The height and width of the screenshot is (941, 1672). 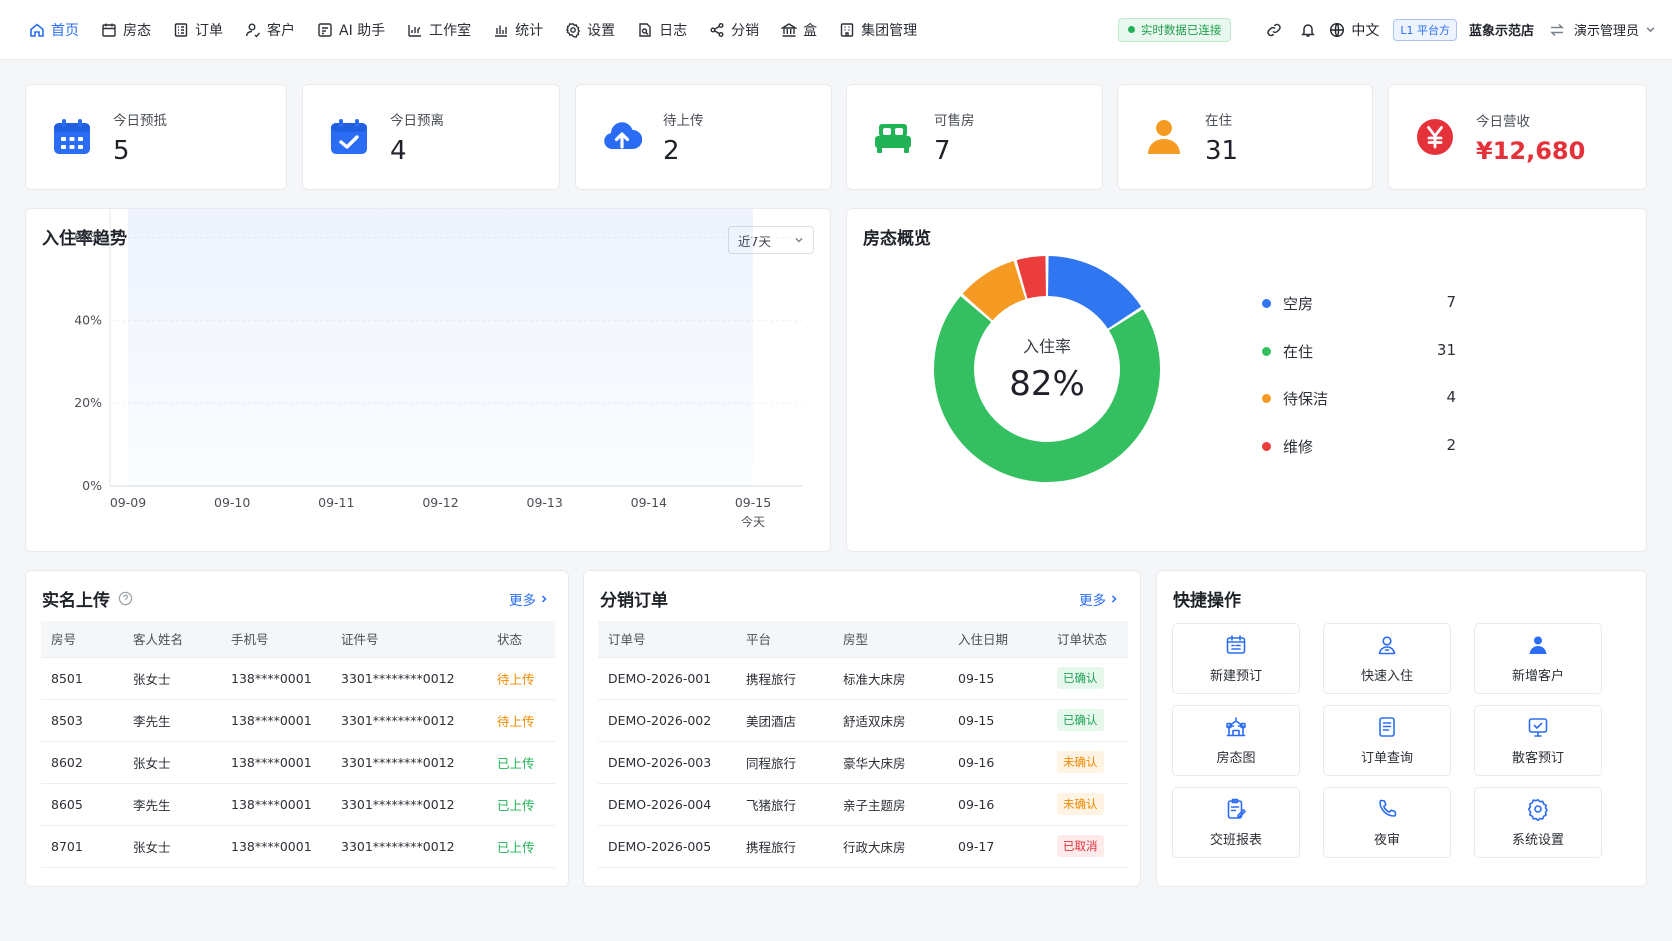 What do you see at coordinates (671, 150) in the screenshot?
I see `stat-value: 2` at bounding box center [671, 150].